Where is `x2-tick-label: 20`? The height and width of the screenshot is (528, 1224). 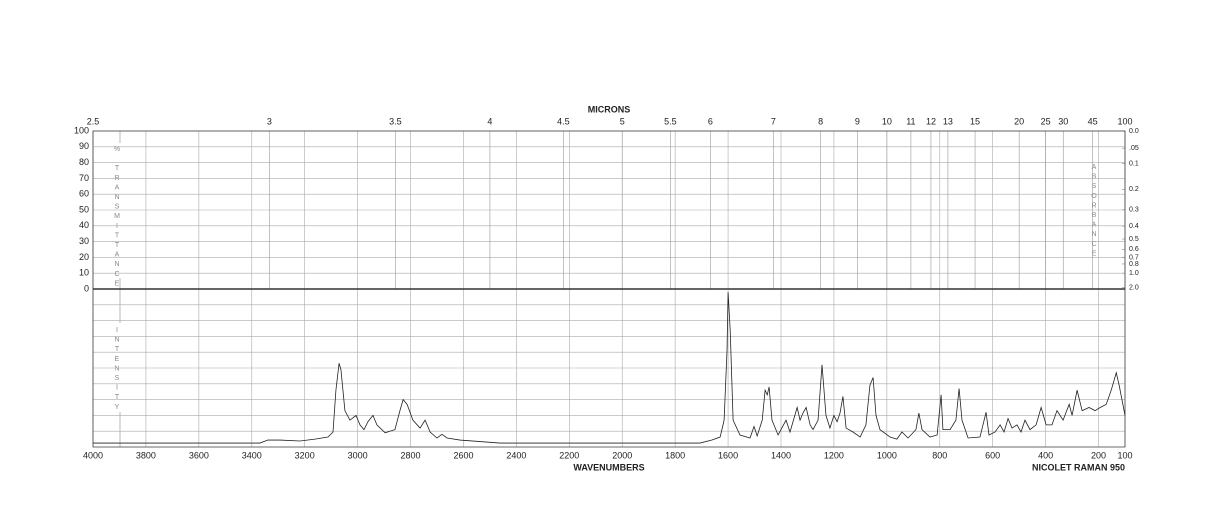
x2-tick-label: 20 is located at coordinates (1019, 121).